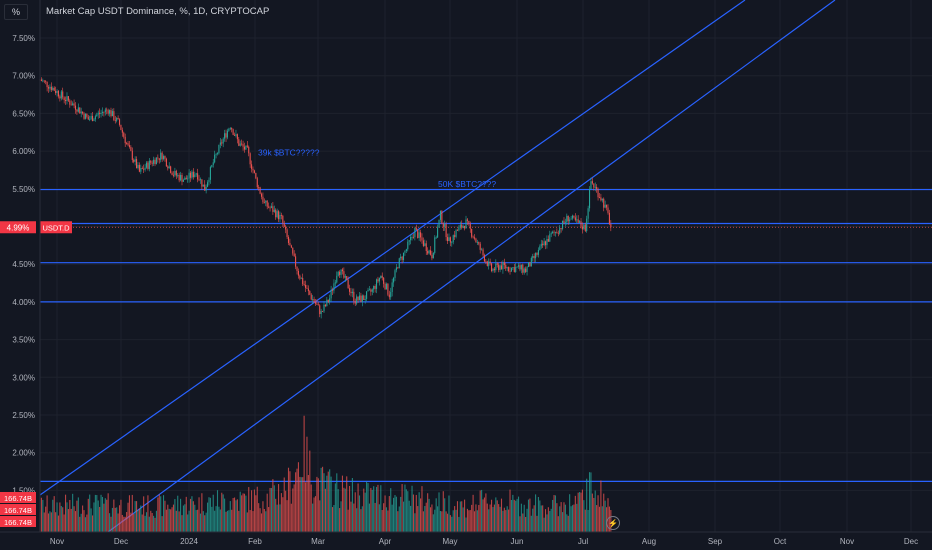  Describe the element at coordinates (23, 113) in the screenshot. I see `y-tick-label: 6.50%` at that location.